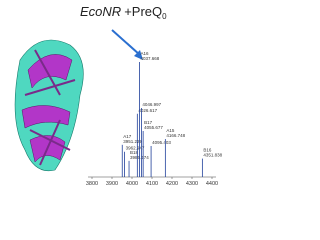 The width and height of the screenshot is (320, 240). Describe the element at coordinates (212, 155) in the screenshot. I see `peak-label: 4351.838` at that location.